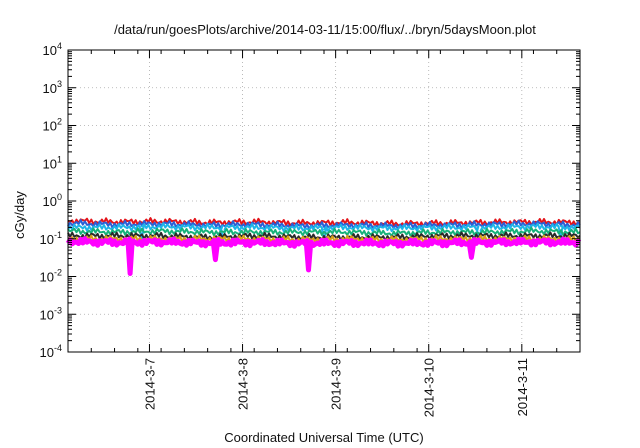 This screenshot has height=448, width=640. I want to click on x-tick-label: 2014-3-10, so click(429, 387).